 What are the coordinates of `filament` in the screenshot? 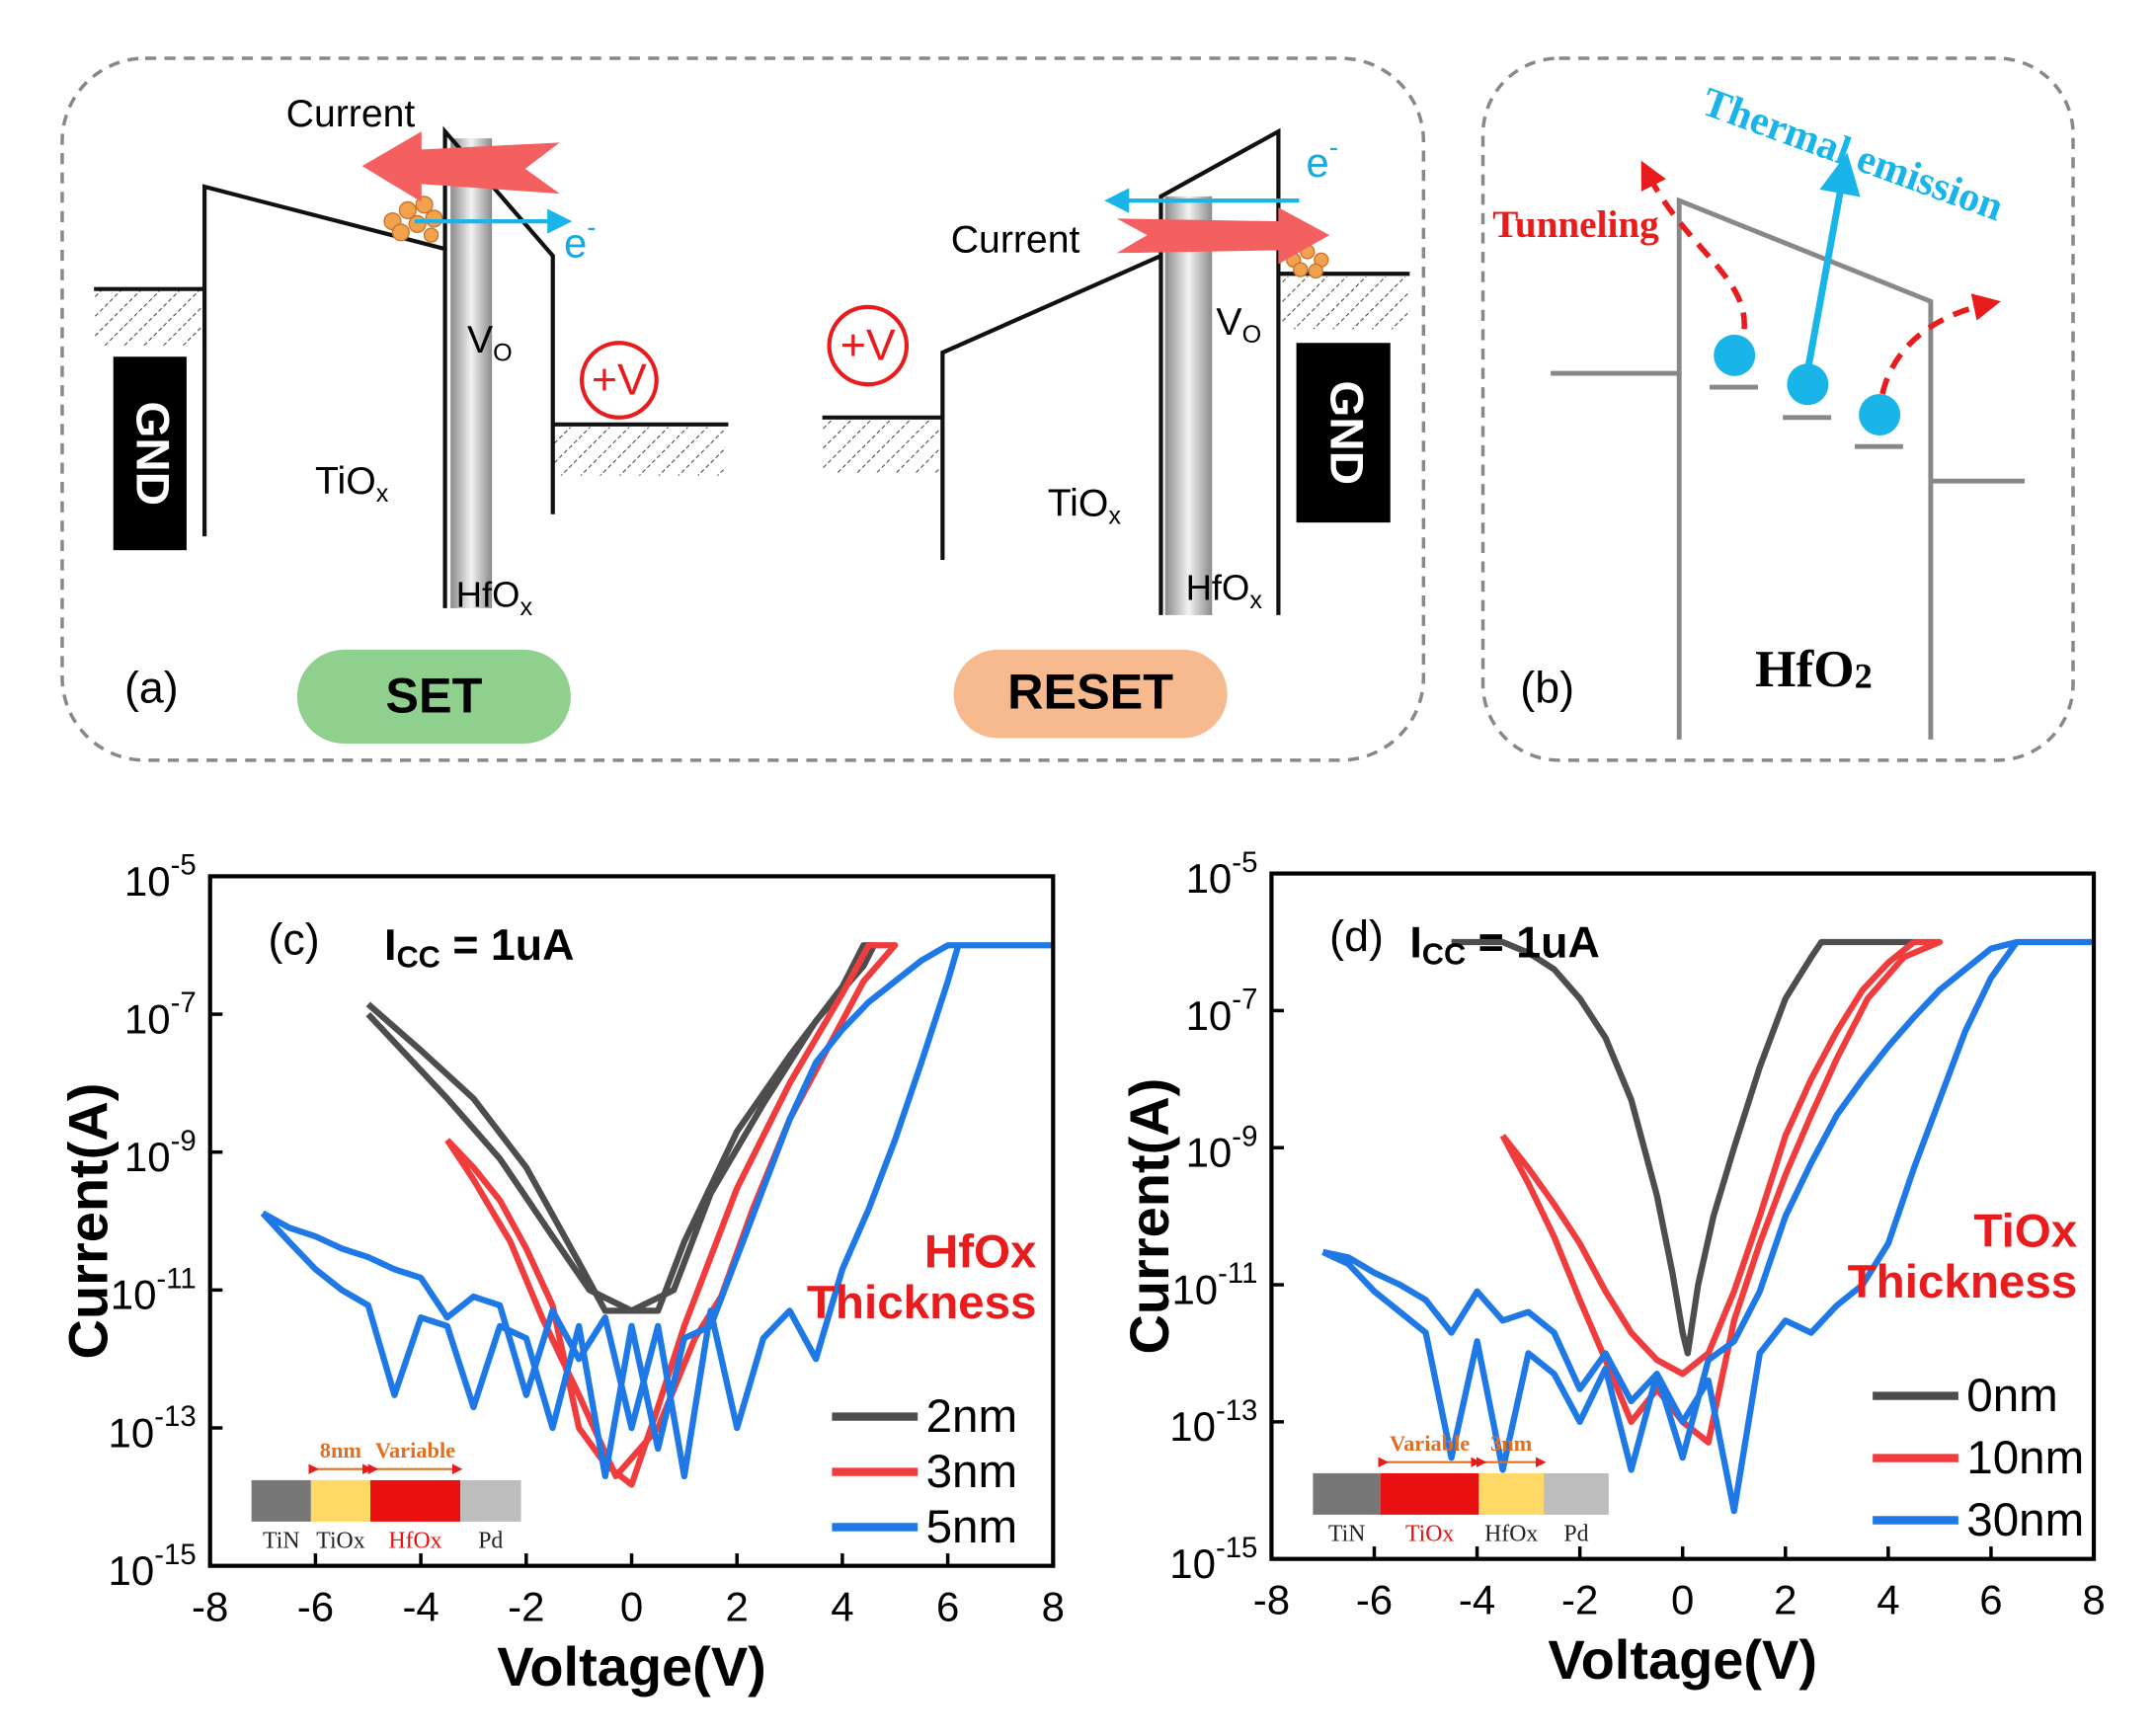 It's located at (1188, 405).